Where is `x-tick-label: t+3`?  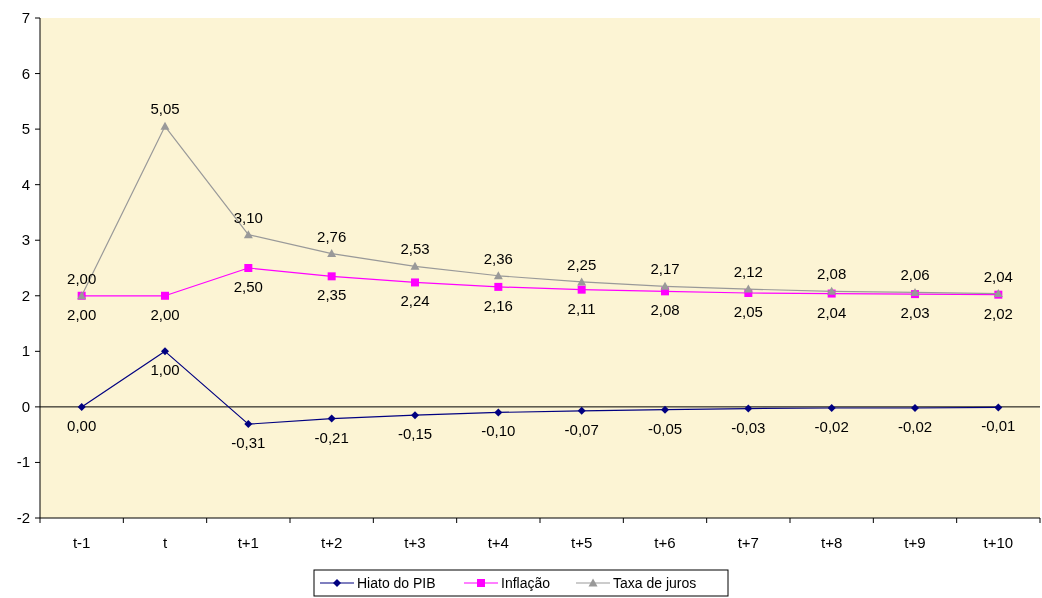 x-tick-label: t+3 is located at coordinates (415, 542).